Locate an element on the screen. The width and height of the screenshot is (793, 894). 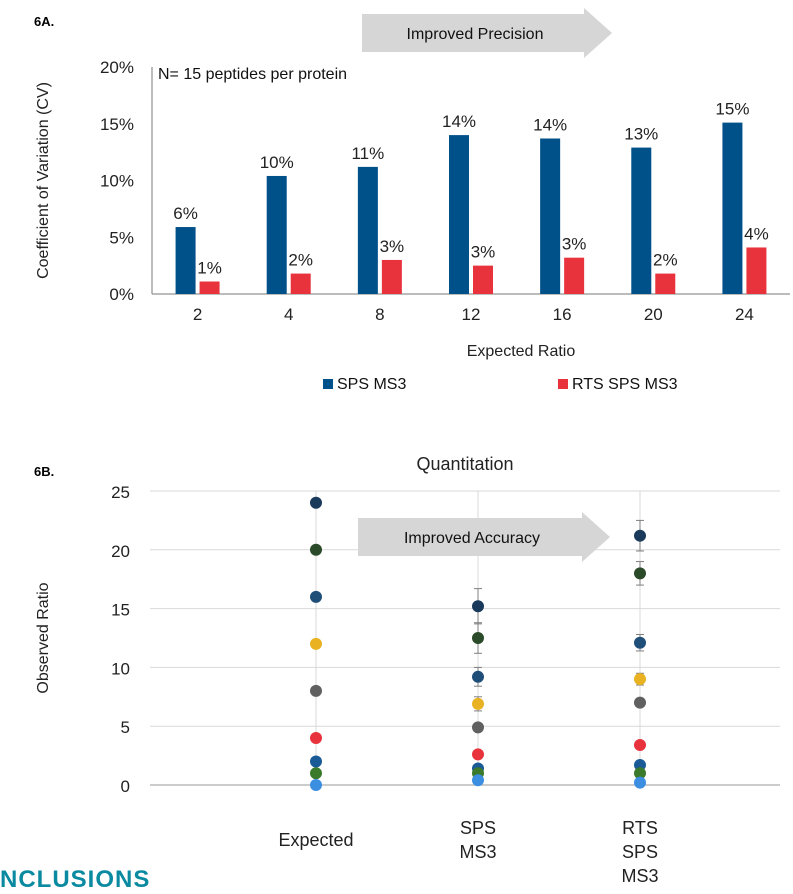
data-label: 4% is located at coordinates (756, 233).